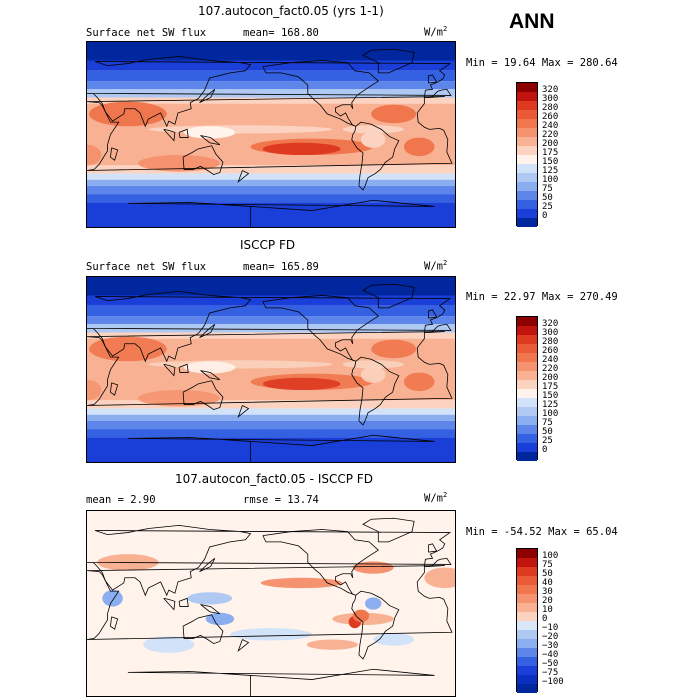 This screenshot has width=700, height=700. Describe the element at coordinates (553, 682) in the screenshot. I see `colorbar-tick-label: −100` at that location.